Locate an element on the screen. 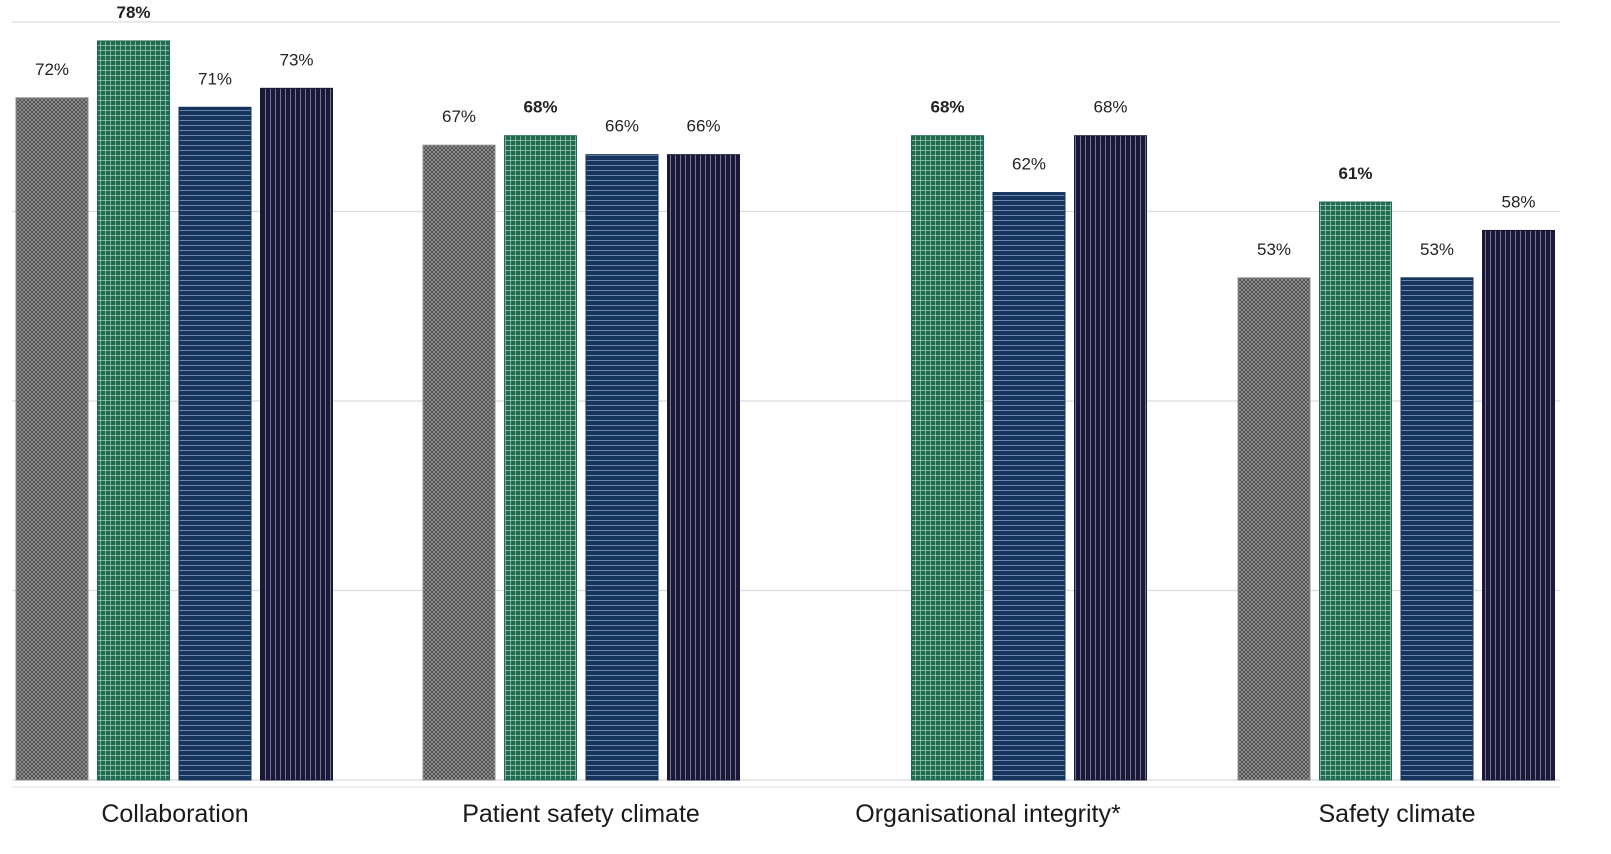 Image resolution: width=1611 pixels, height=854 pixels. category-label: Safety climate is located at coordinates (1396, 814).